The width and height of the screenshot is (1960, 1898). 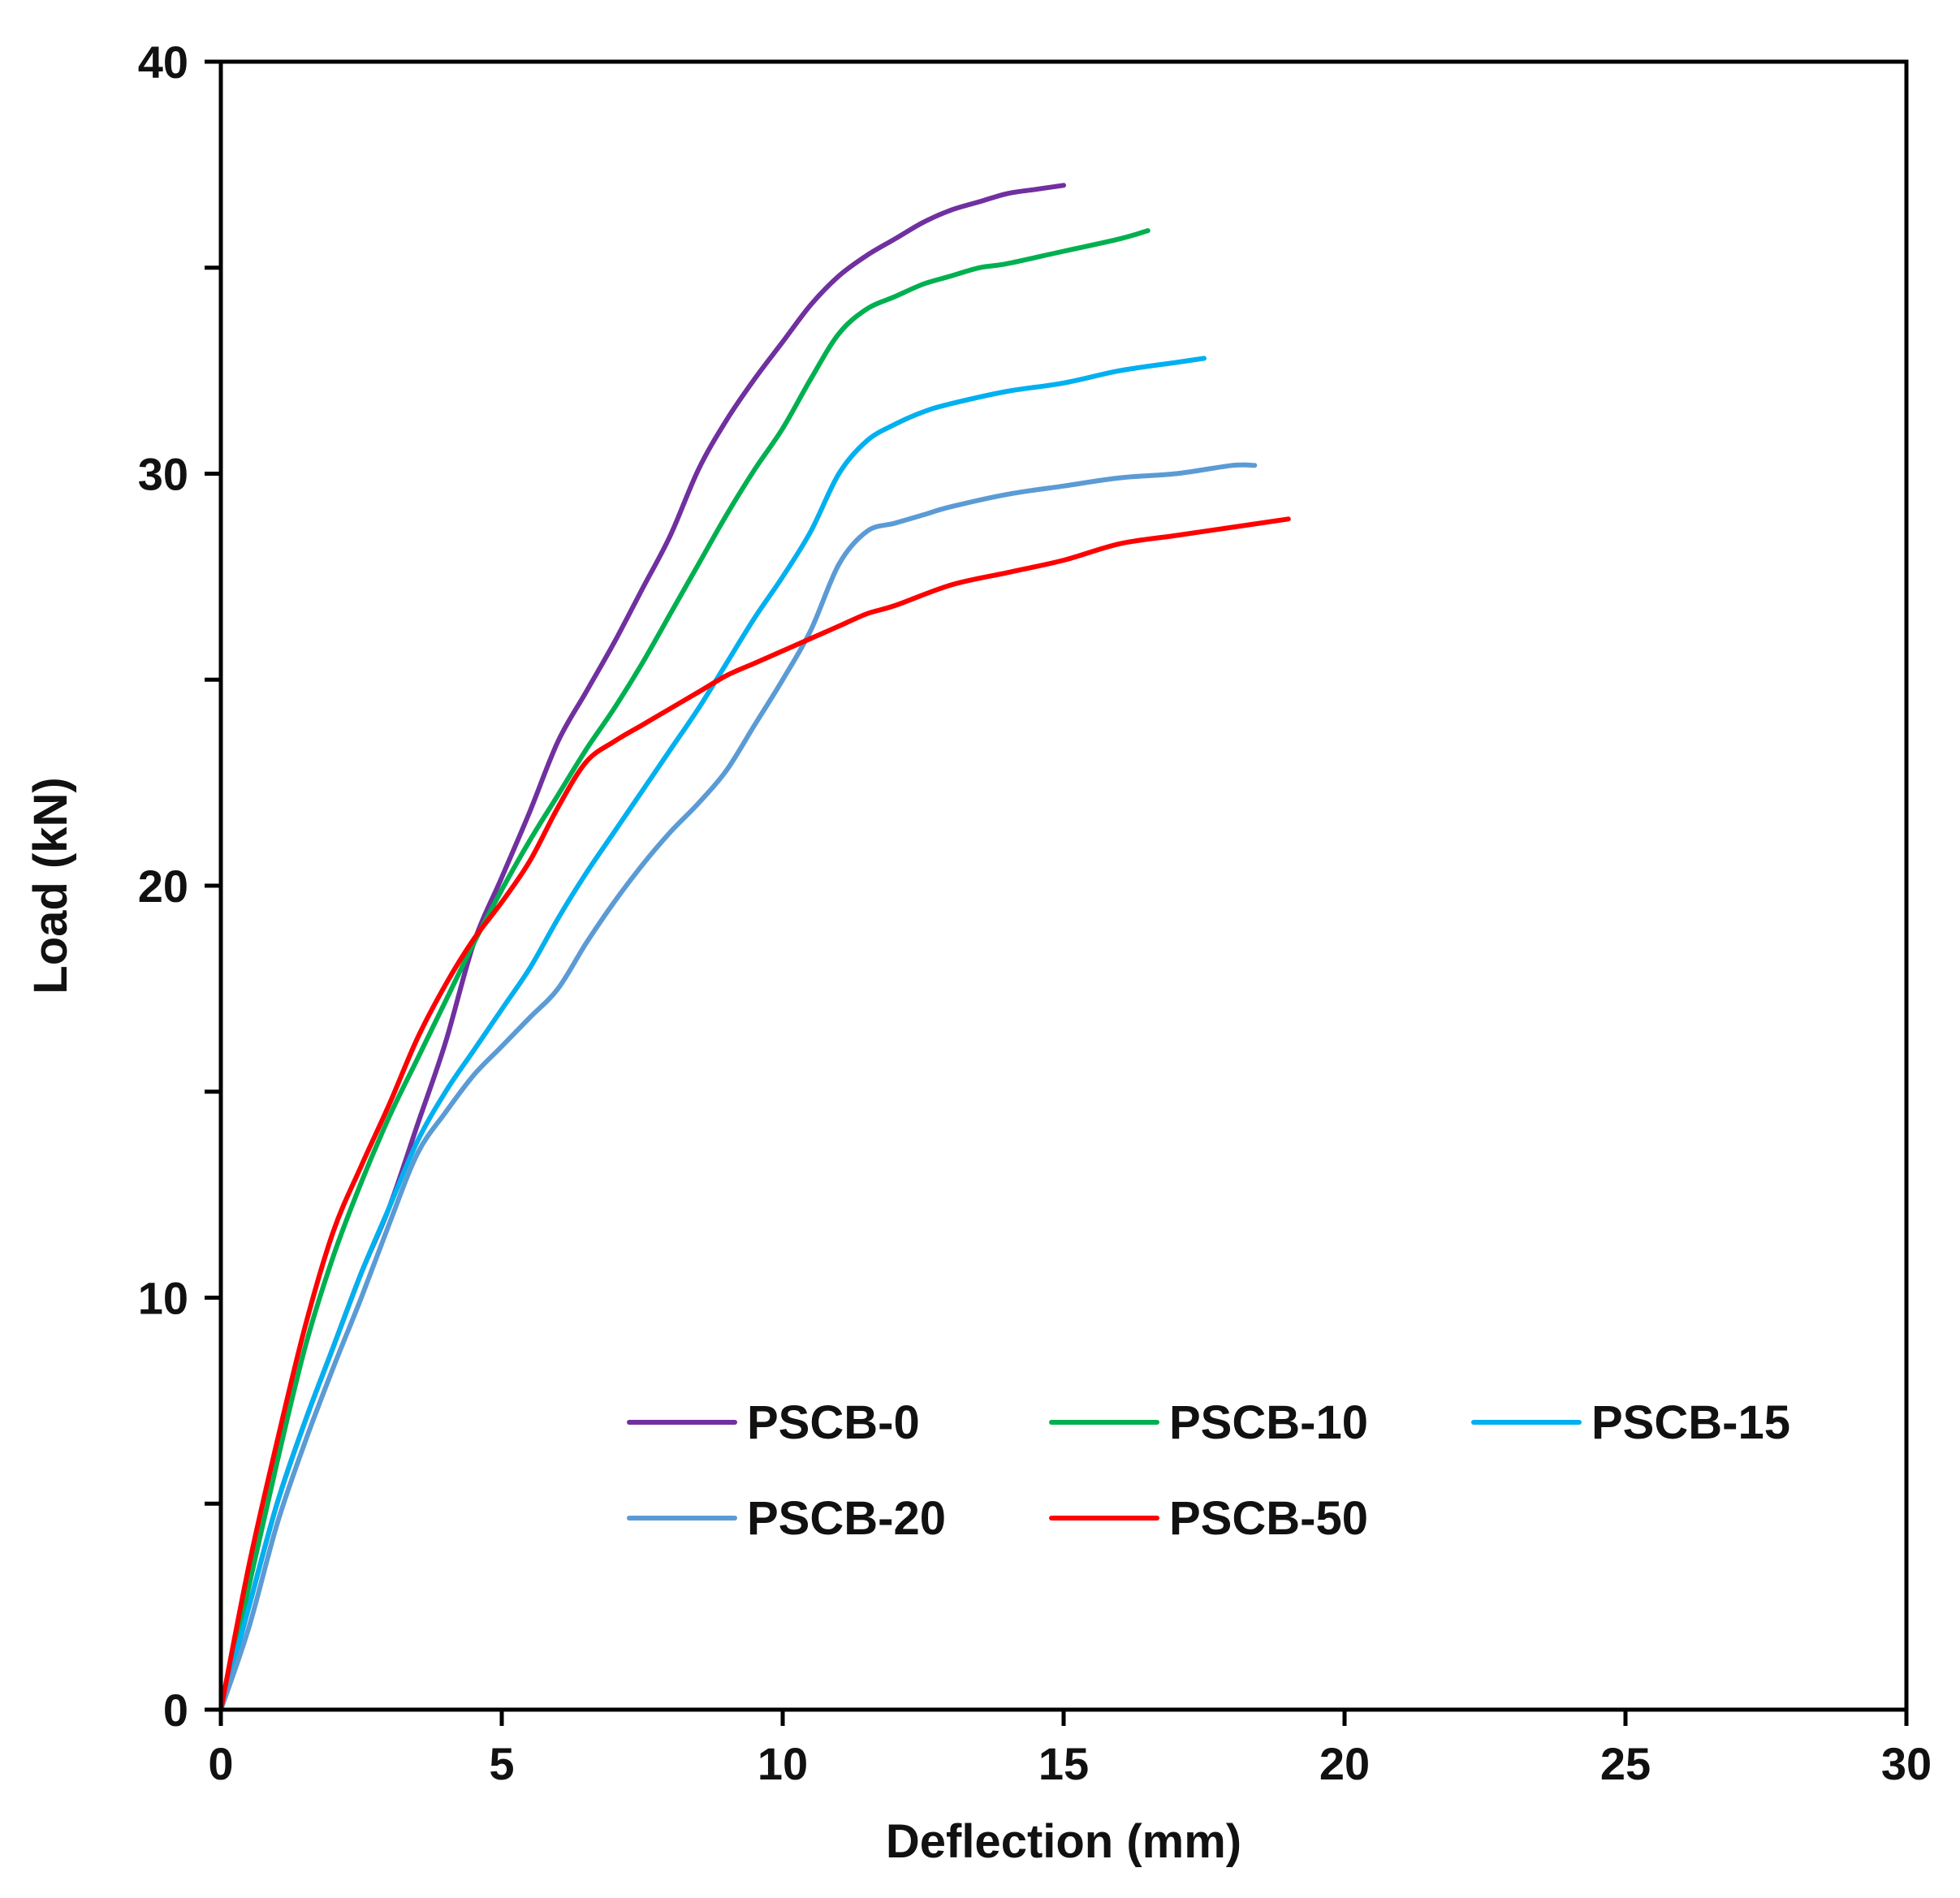 I want to click on x-tick-label: 5, so click(x=501, y=1763).